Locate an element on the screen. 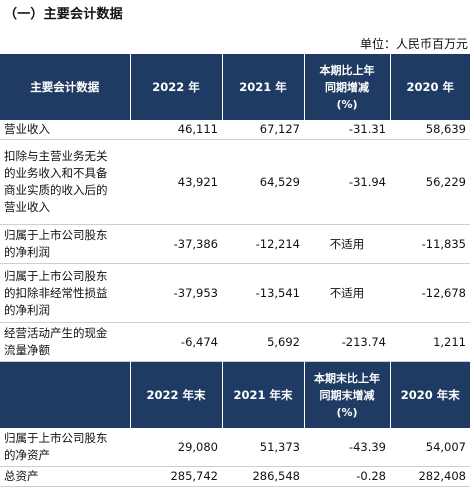 This screenshot has width=474, height=497. header-change-line2: 同期增减 is located at coordinates (347, 87).